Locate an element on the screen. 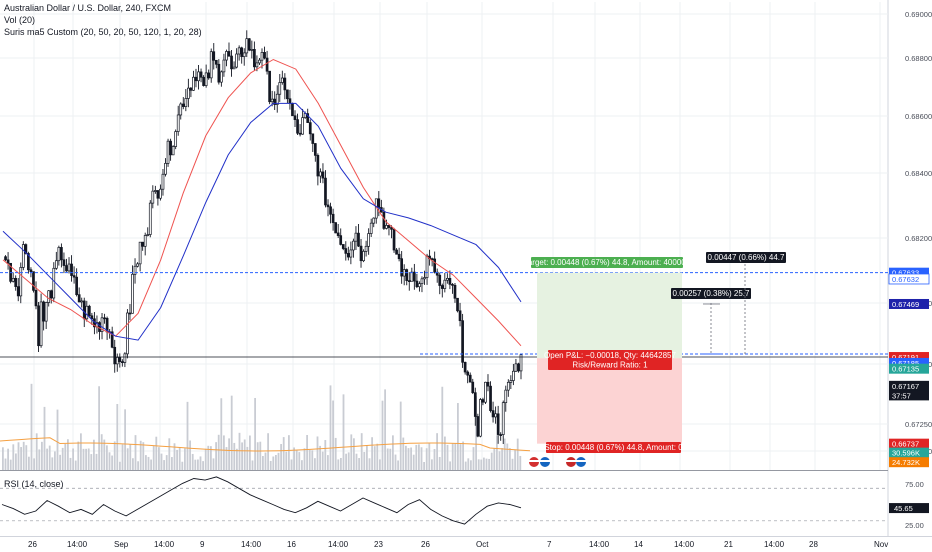  rsi-value-label-text: 45.65 is located at coordinates (903, 508).